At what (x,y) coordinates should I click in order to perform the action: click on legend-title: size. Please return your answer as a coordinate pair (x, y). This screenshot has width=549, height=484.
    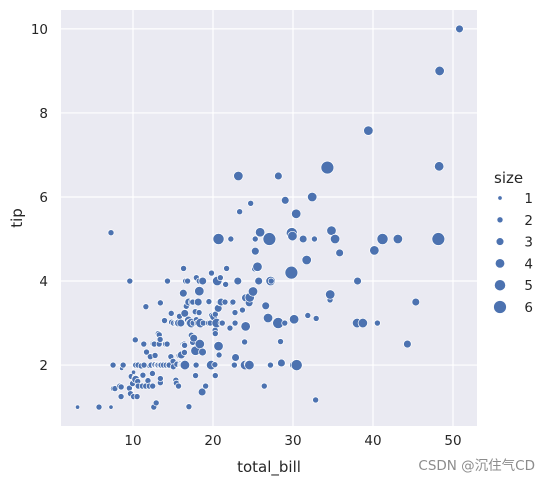
    Looking at the image, I should click on (508, 178).